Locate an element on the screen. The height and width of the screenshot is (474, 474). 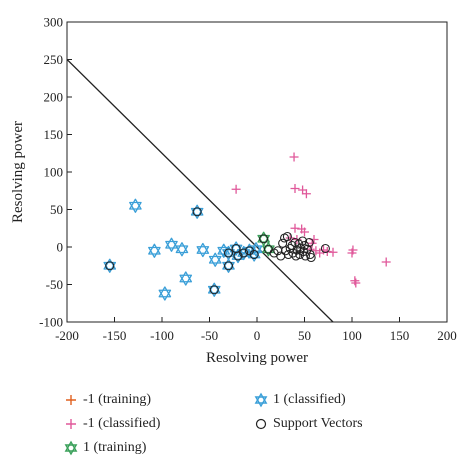
x-tick-label: -150 is located at coordinates (115, 335).